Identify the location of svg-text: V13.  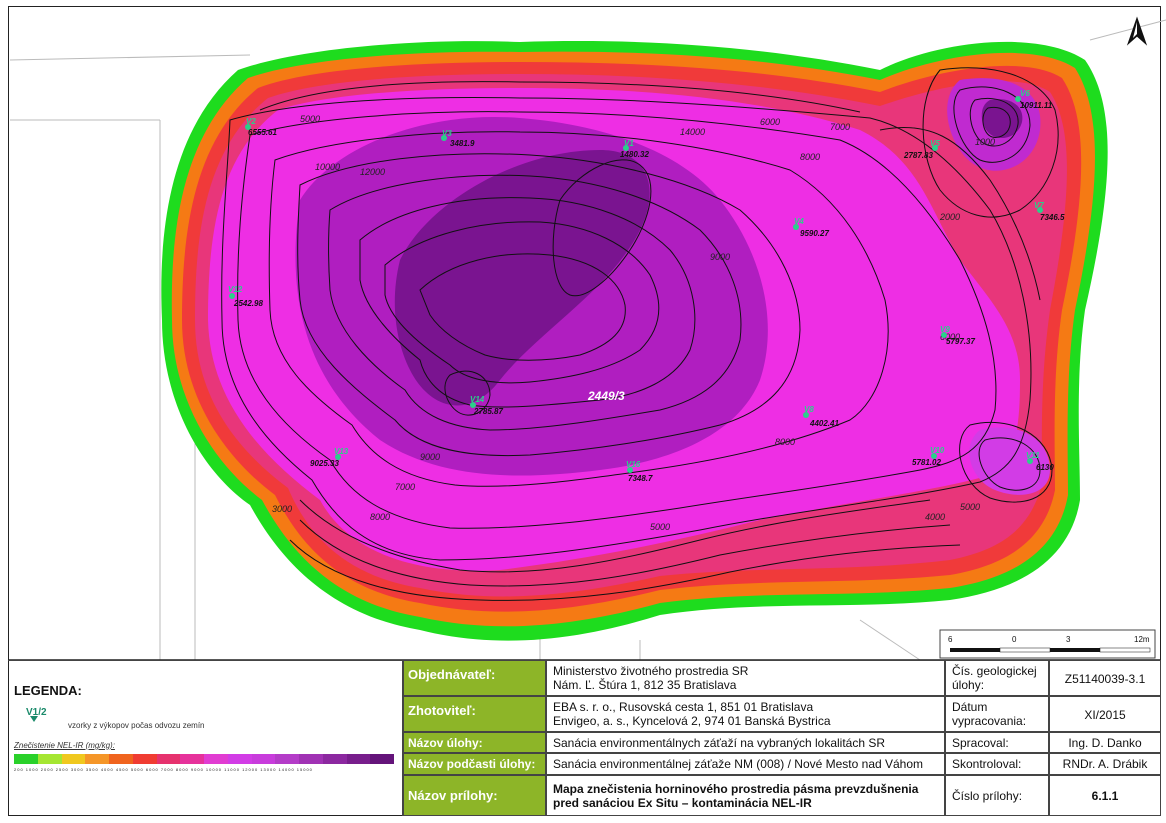
(341, 451).